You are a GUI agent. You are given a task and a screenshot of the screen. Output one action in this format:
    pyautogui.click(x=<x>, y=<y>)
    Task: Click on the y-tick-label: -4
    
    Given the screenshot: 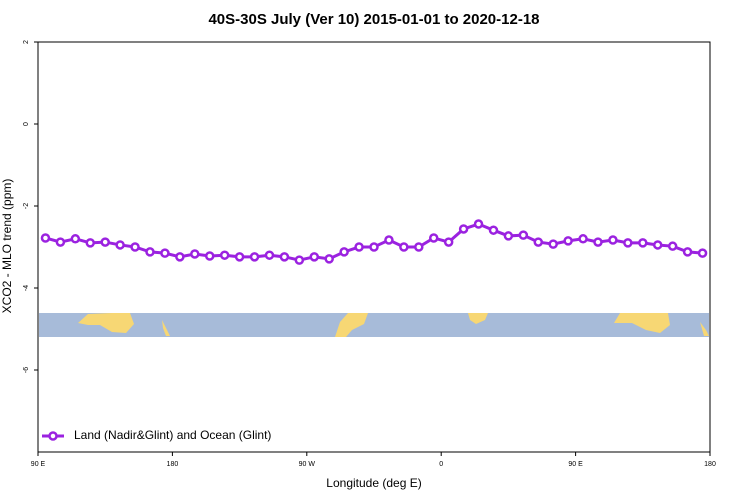 What is the action you would take?
    pyautogui.click(x=26, y=288)
    